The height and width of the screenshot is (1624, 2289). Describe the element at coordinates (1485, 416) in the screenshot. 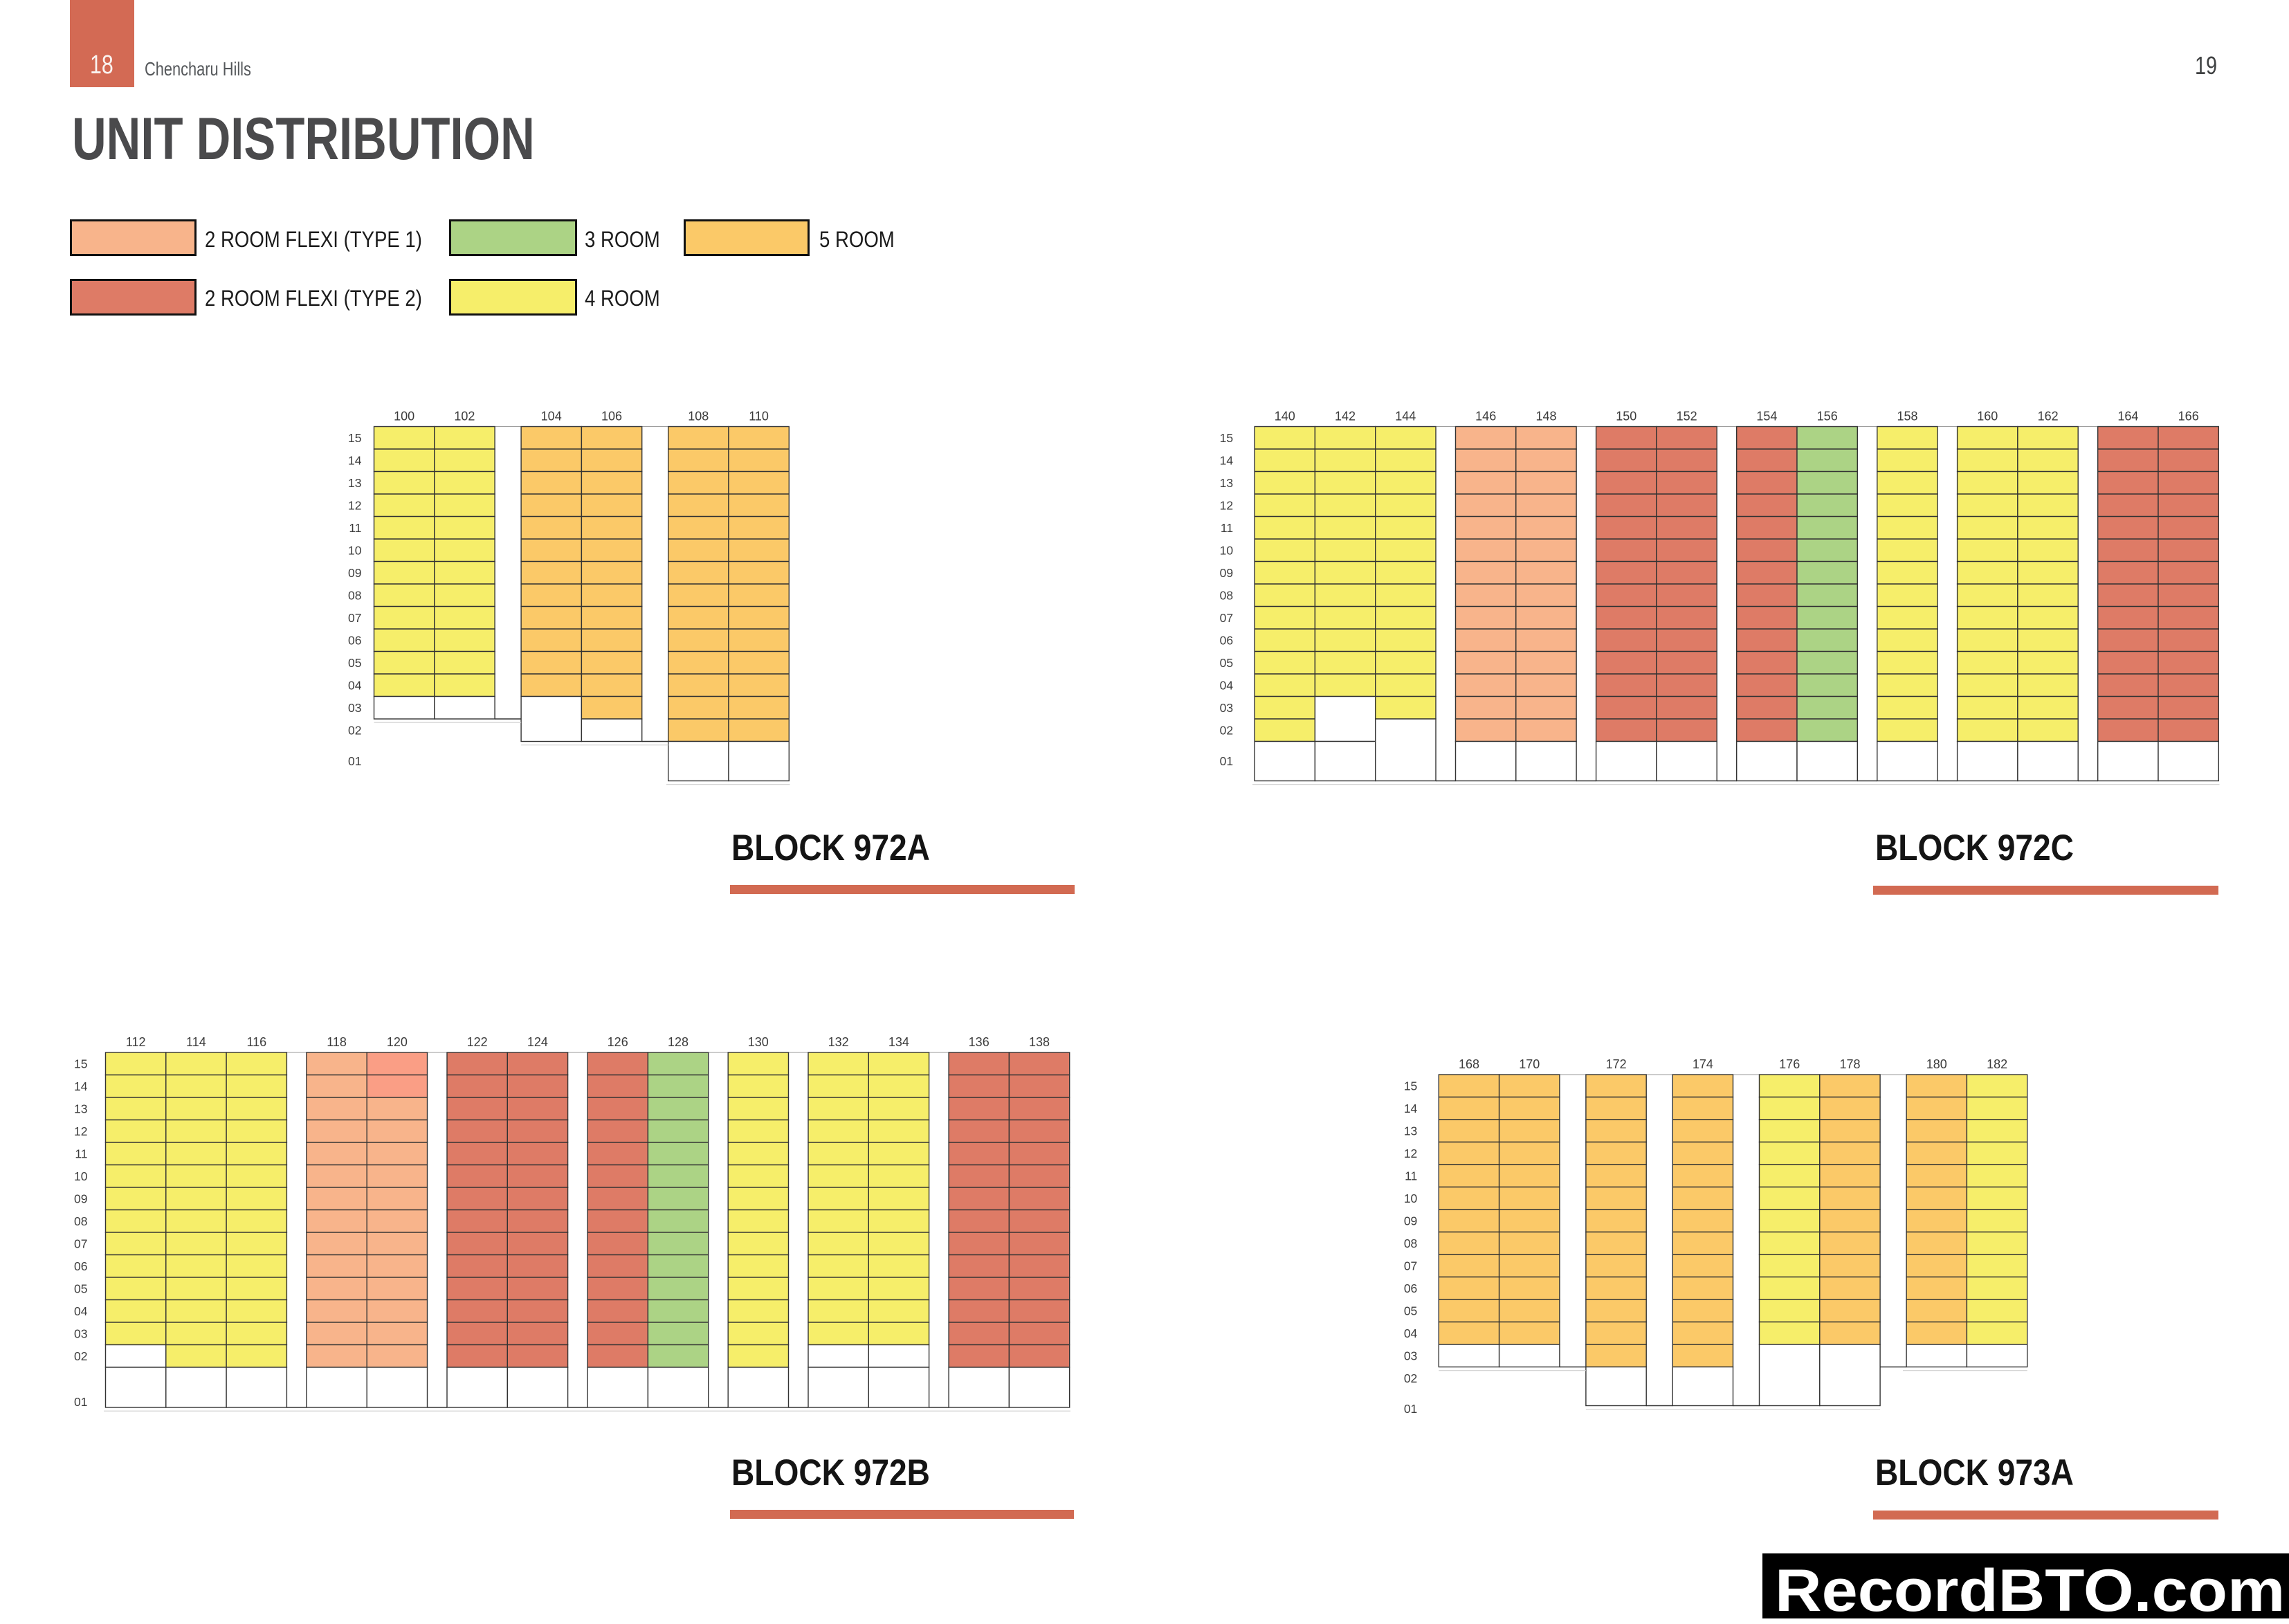

I see `svg-text: 146` at that location.